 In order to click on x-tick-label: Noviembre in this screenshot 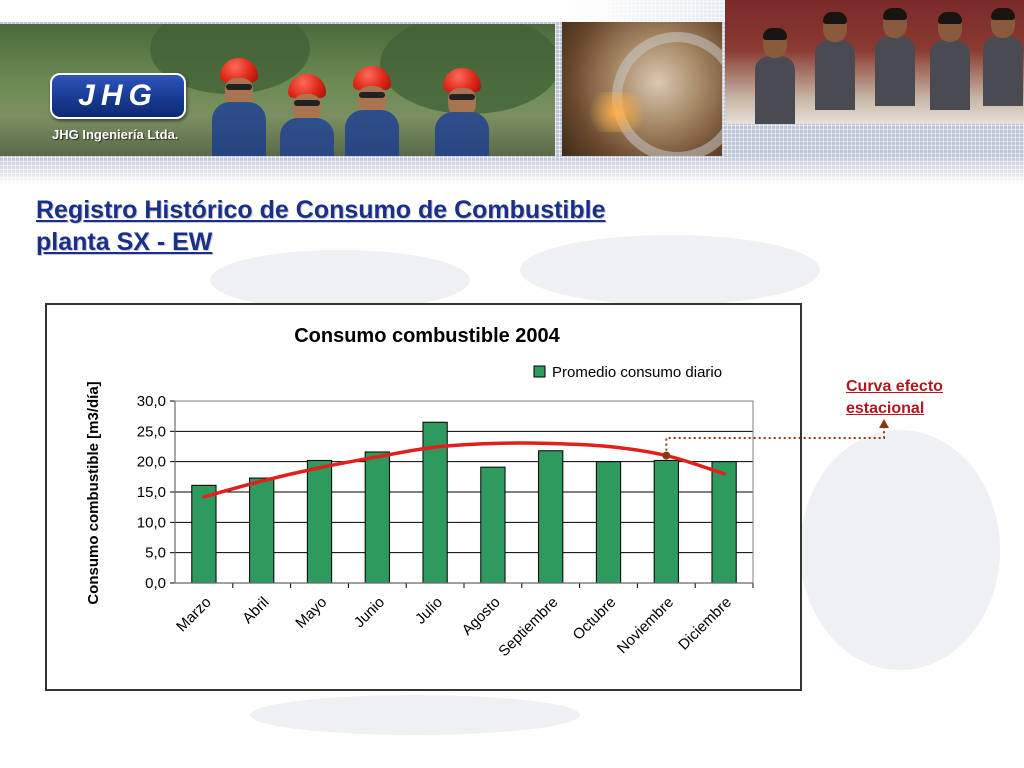, I will do `click(645, 625)`.